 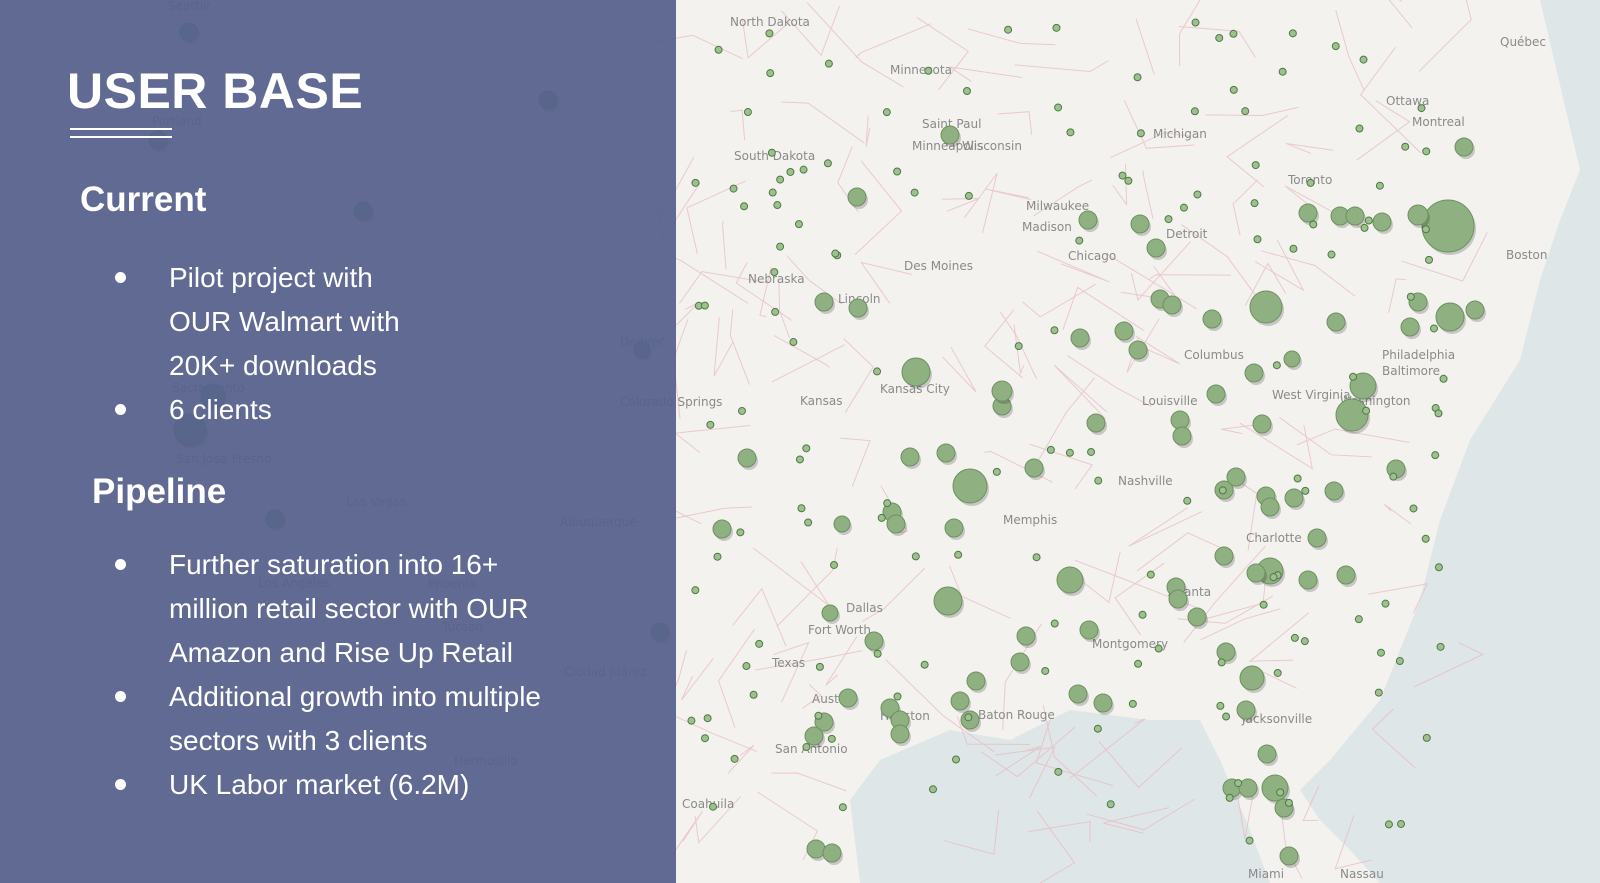 I want to click on map-label: Coahuila, so click(x=708, y=804).